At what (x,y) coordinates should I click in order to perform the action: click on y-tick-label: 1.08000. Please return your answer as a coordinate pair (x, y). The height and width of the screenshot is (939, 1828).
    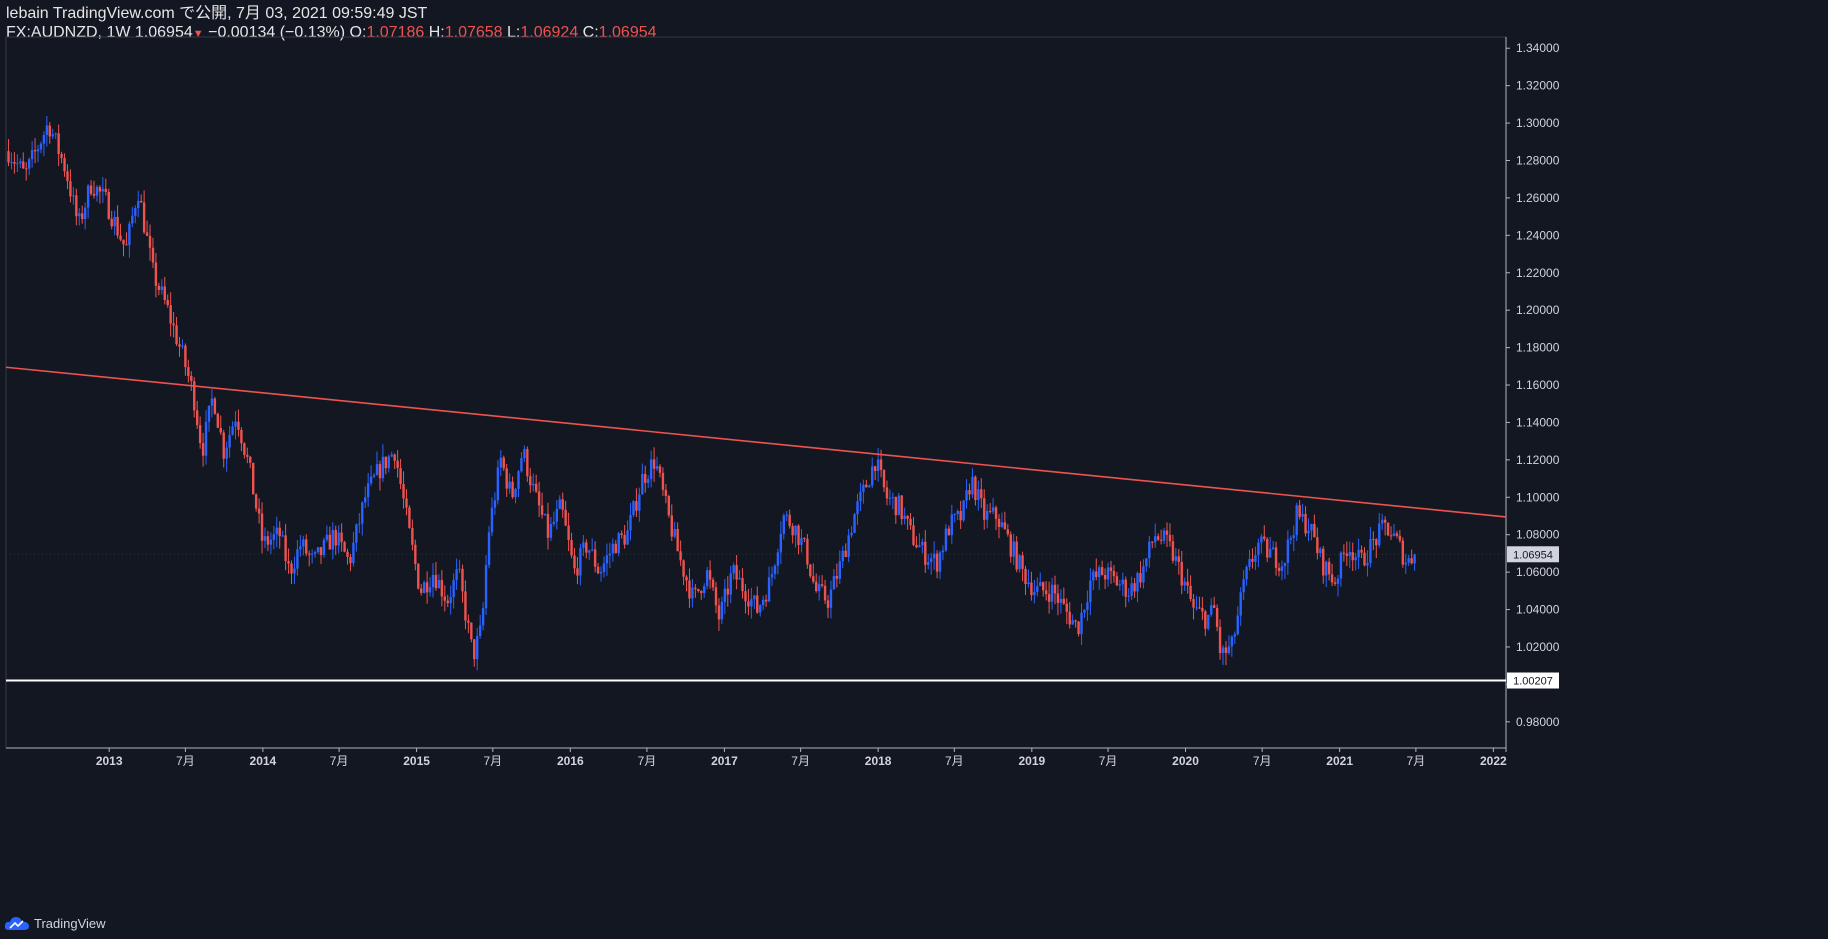
    Looking at the image, I should click on (1538, 535).